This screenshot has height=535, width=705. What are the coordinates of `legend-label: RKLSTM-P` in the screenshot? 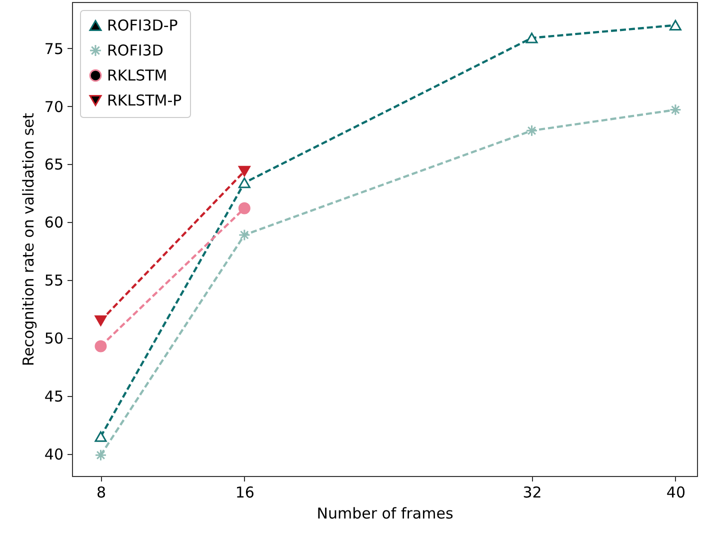 It's located at (144, 101).